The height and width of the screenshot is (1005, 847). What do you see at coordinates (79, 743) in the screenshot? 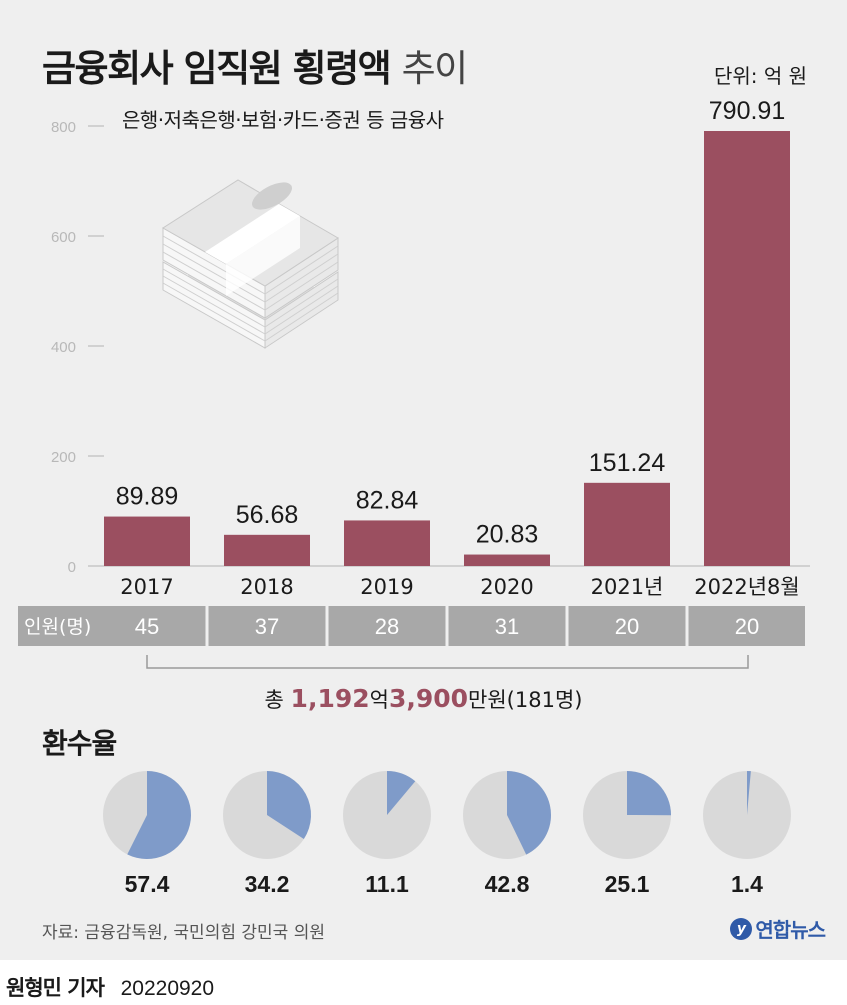
I see `recovery-title: 환수율` at bounding box center [79, 743].